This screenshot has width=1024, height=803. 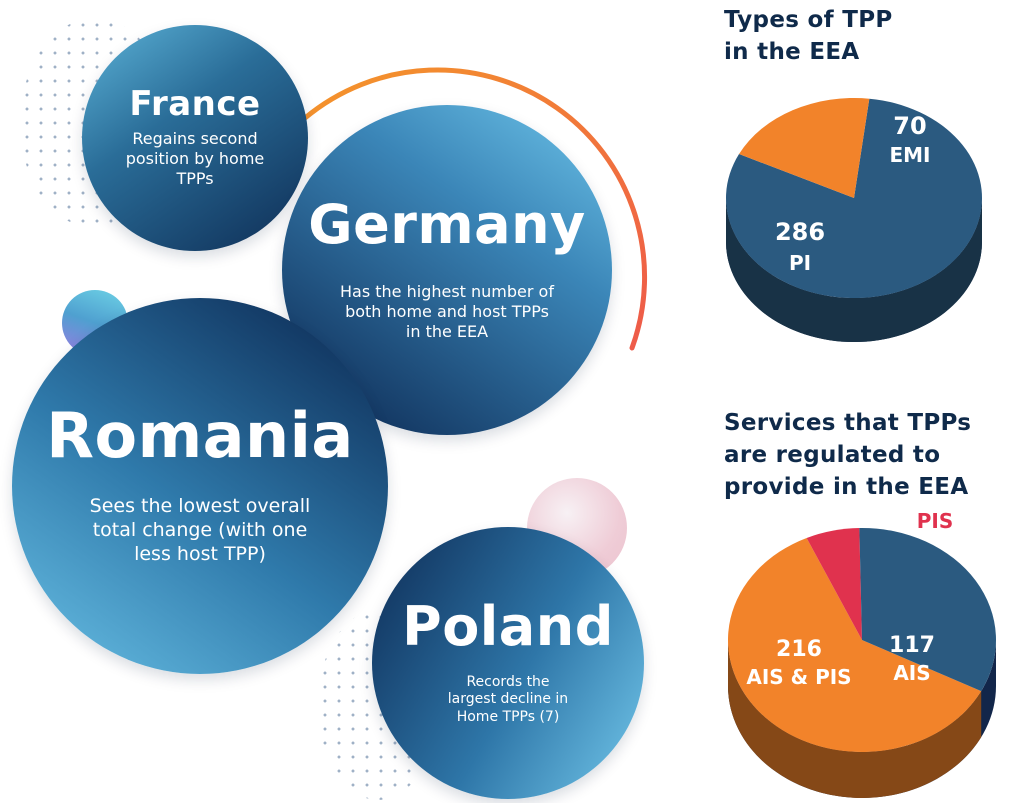 What do you see at coordinates (808, 36) in the screenshot?
I see `chart-1-title: Types of TPP in the EEA` at bounding box center [808, 36].